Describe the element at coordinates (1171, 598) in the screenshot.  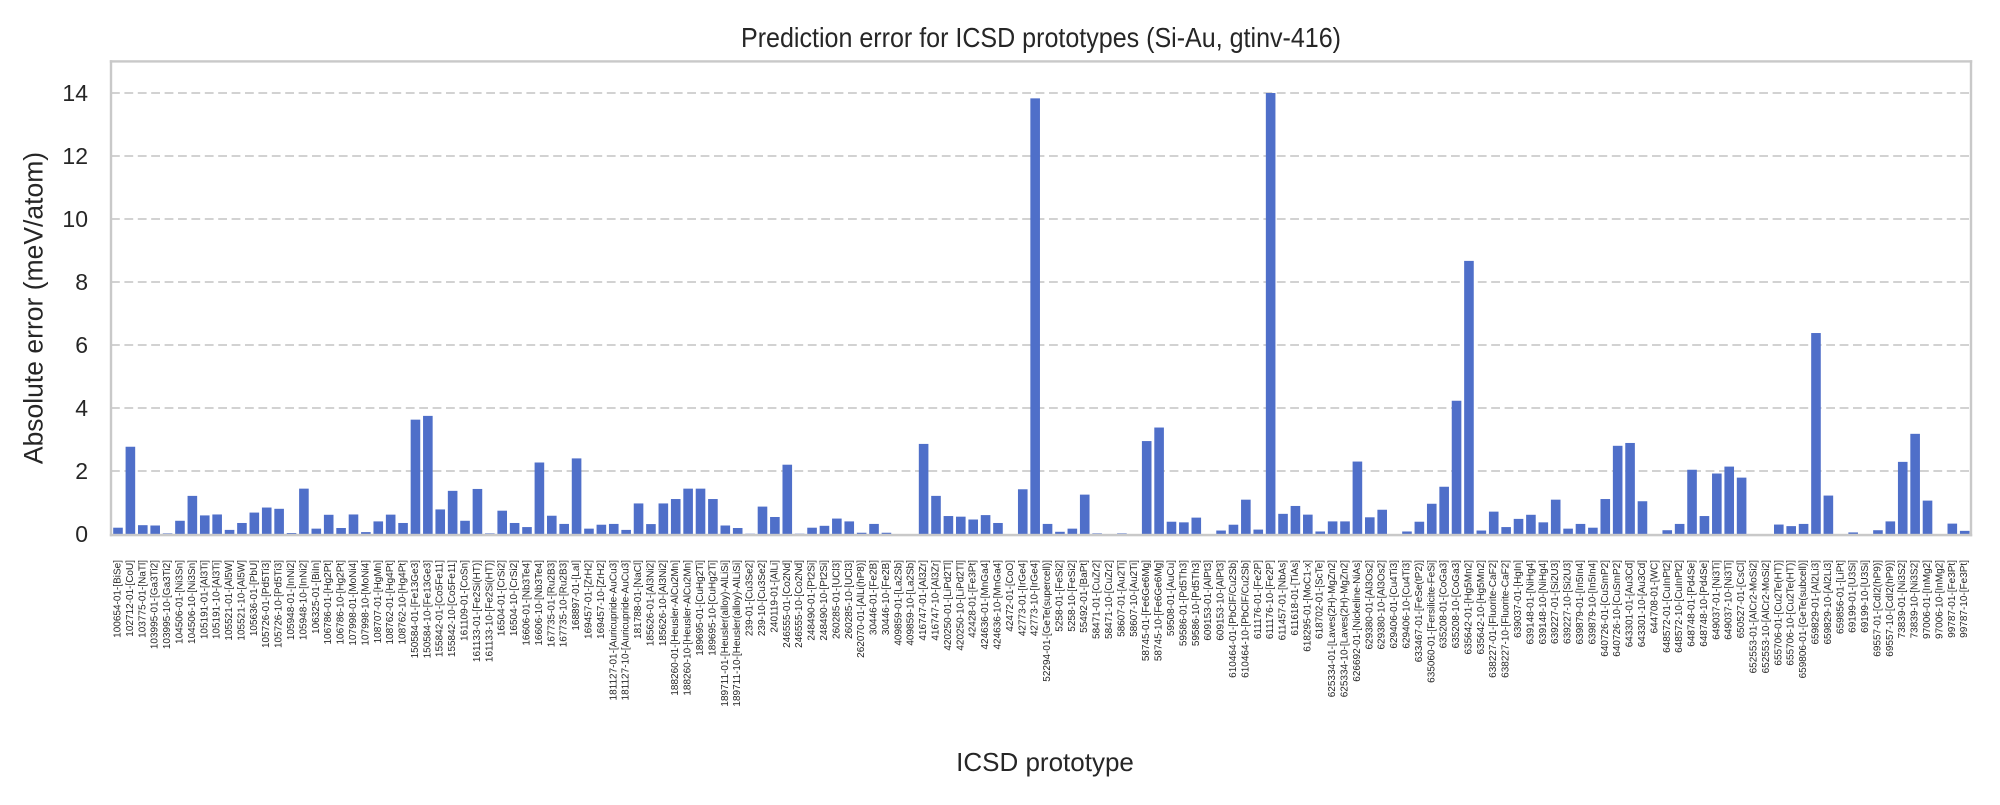
I see `svg-text: 59508-01-[AuCu]` at that location.